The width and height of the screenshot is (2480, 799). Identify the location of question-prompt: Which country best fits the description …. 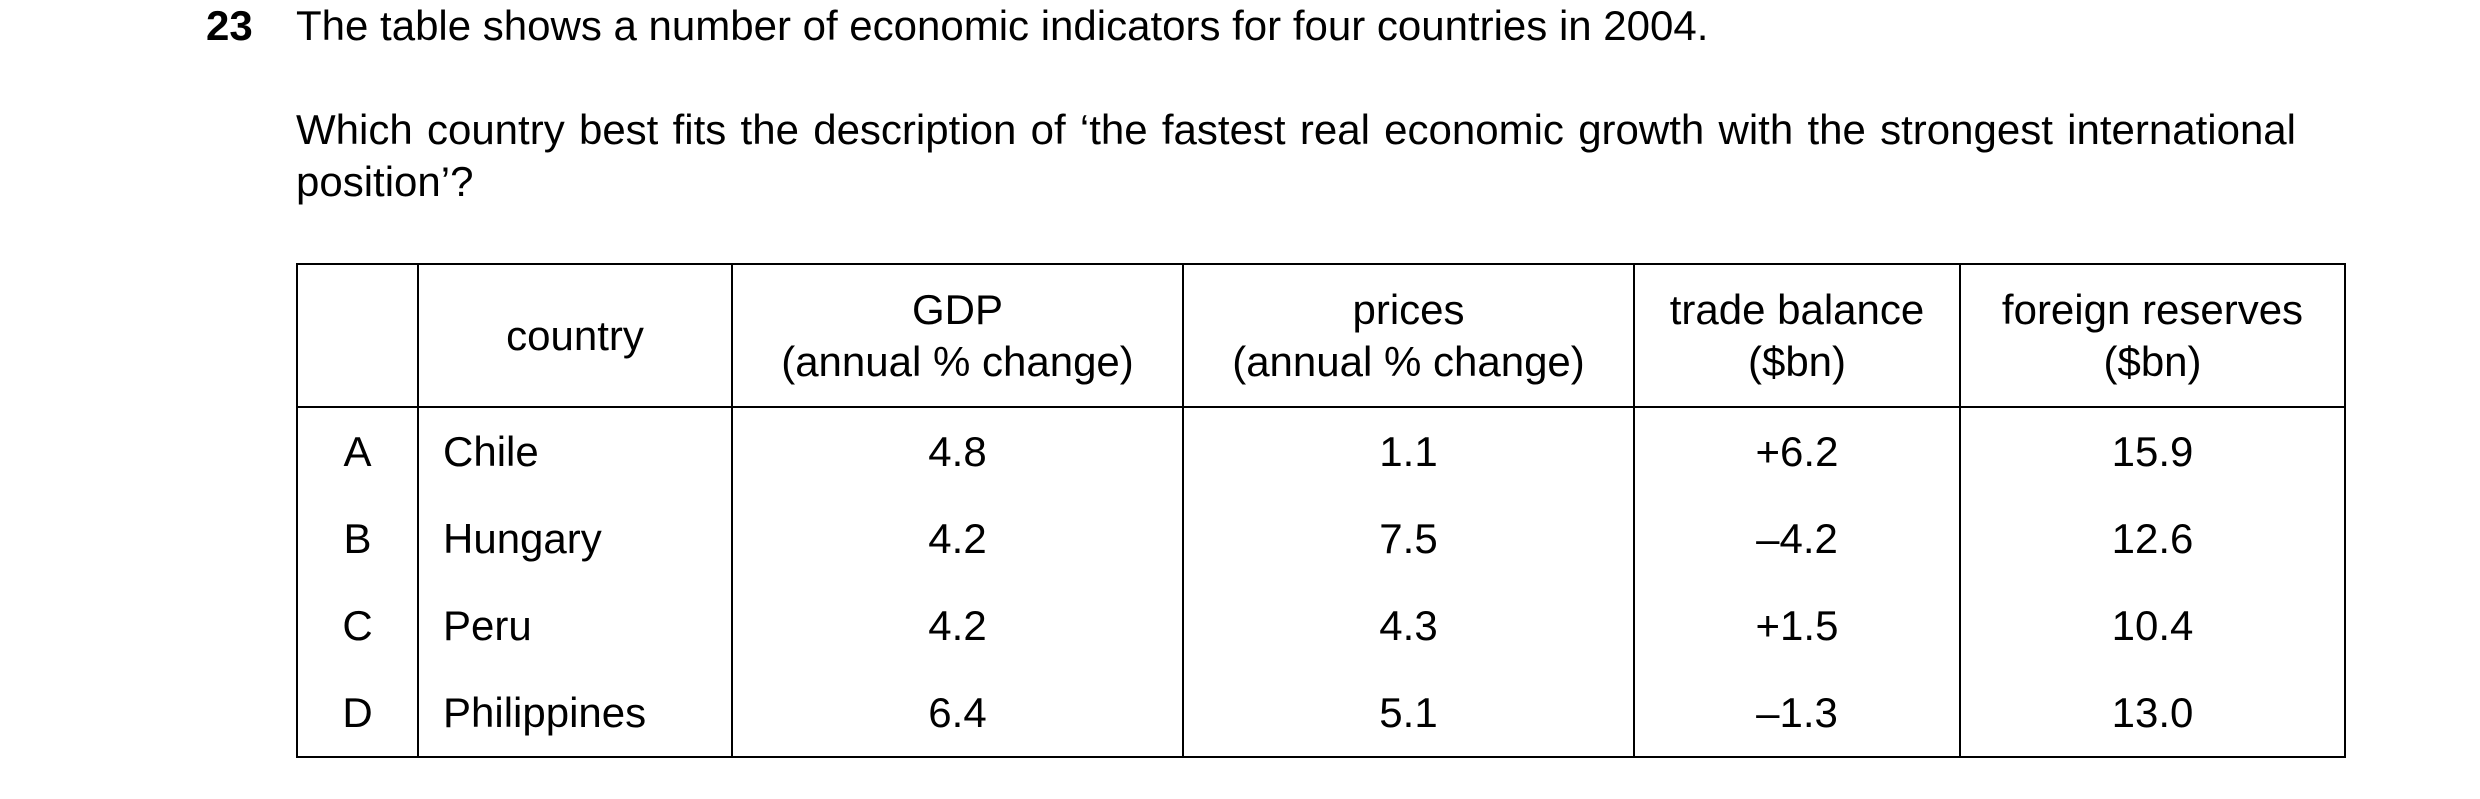
(1296, 155).